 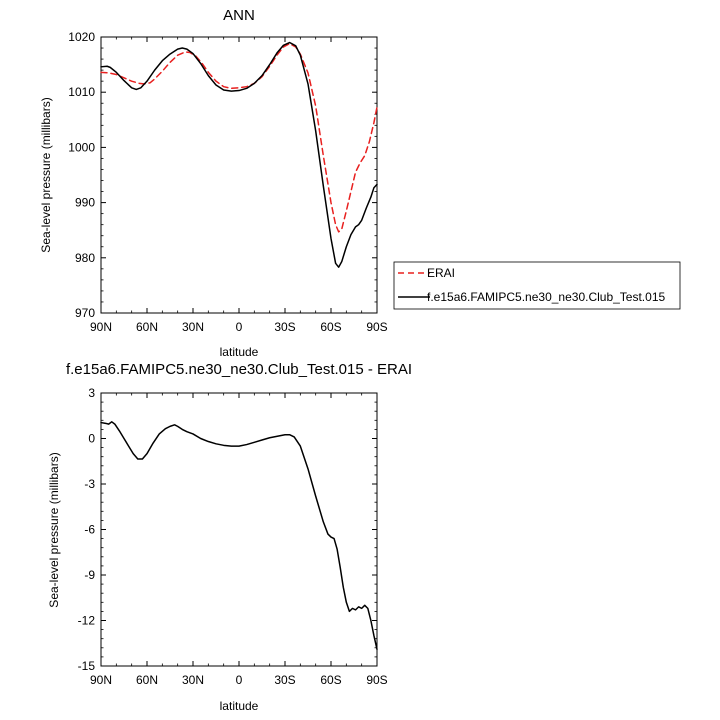 What do you see at coordinates (89, 530) in the screenshot?
I see `y-tick-label: -6` at bounding box center [89, 530].